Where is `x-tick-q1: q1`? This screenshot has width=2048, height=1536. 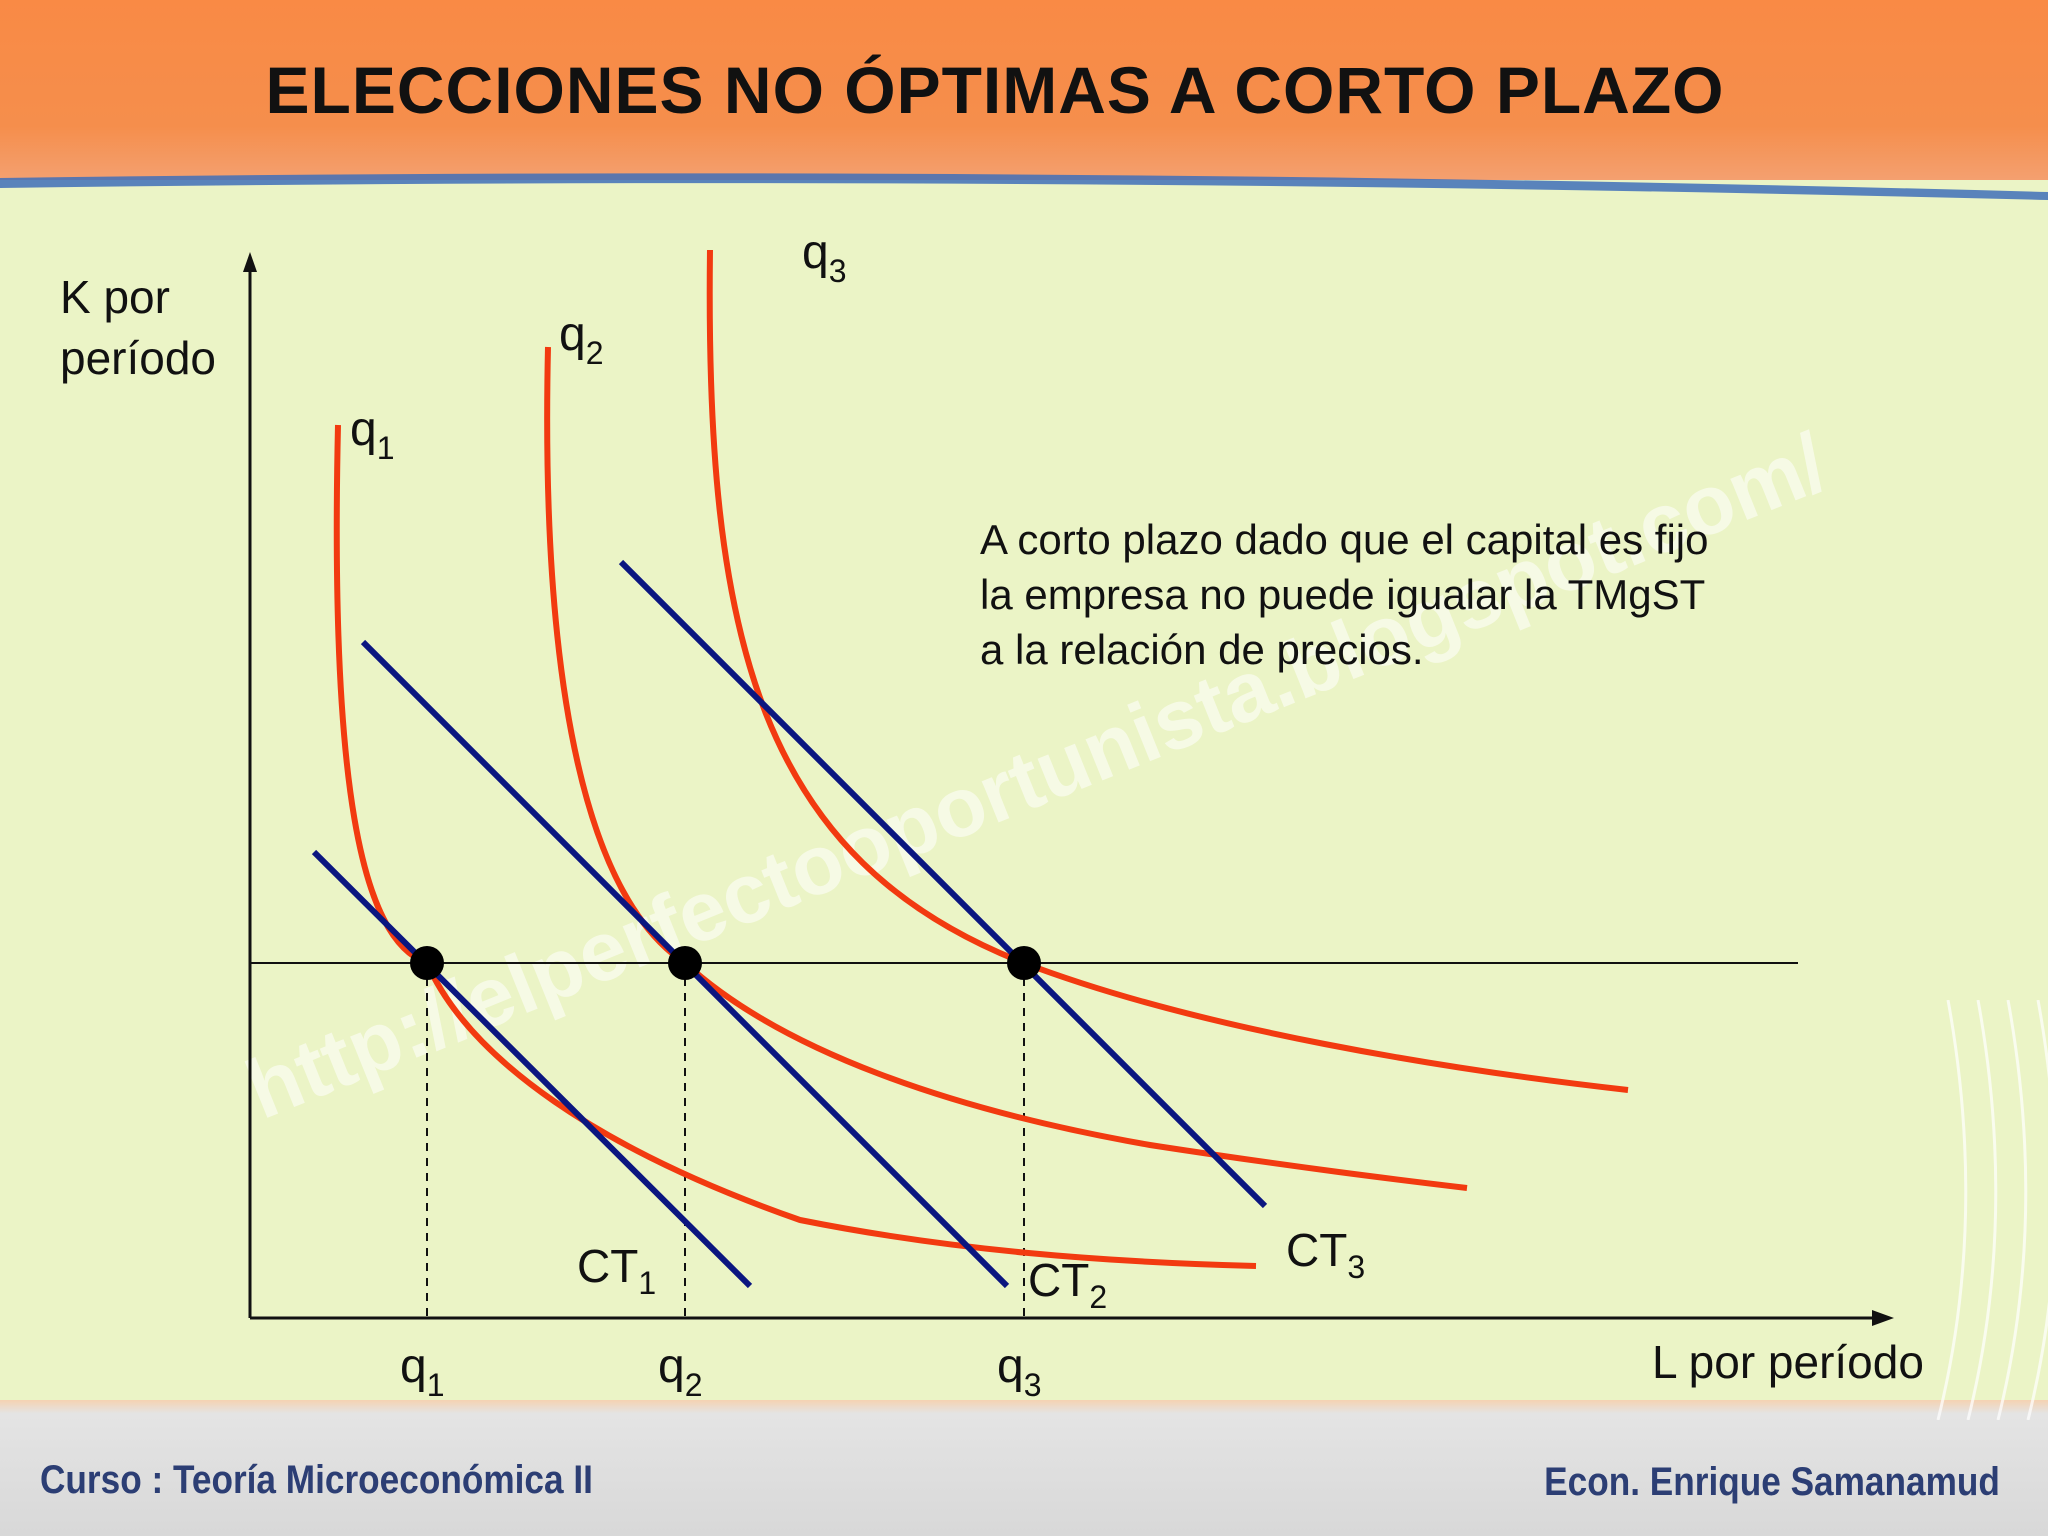 x-tick-q1: q1 is located at coordinates (422, 1371).